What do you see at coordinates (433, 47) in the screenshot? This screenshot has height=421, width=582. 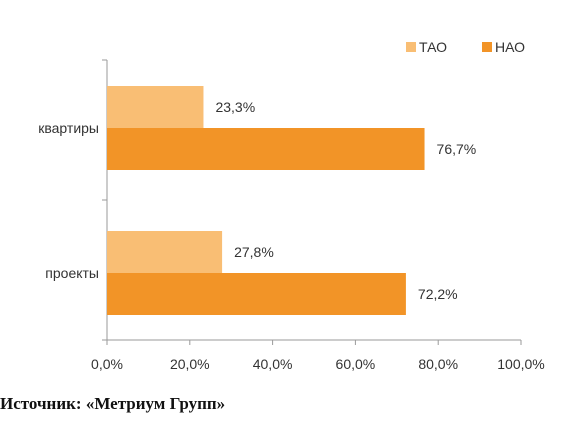 I see `legend-label-tao: ТАО` at bounding box center [433, 47].